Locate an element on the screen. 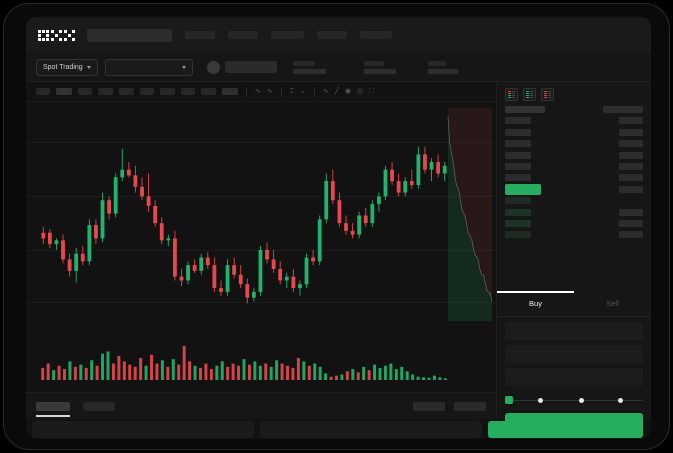 The image size is (673, 453). nav-item-markets is located at coordinates (243, 35).